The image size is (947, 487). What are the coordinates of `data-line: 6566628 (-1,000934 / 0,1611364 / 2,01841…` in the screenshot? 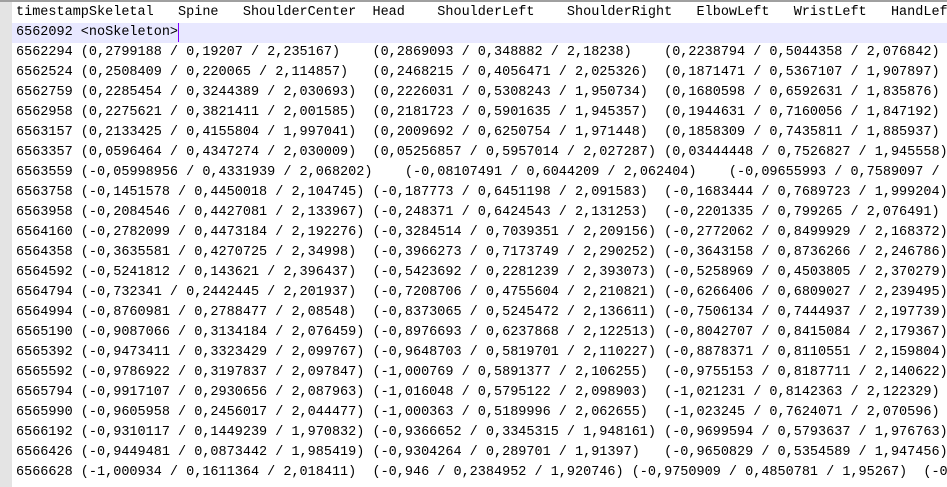 It's located at (481, 472).